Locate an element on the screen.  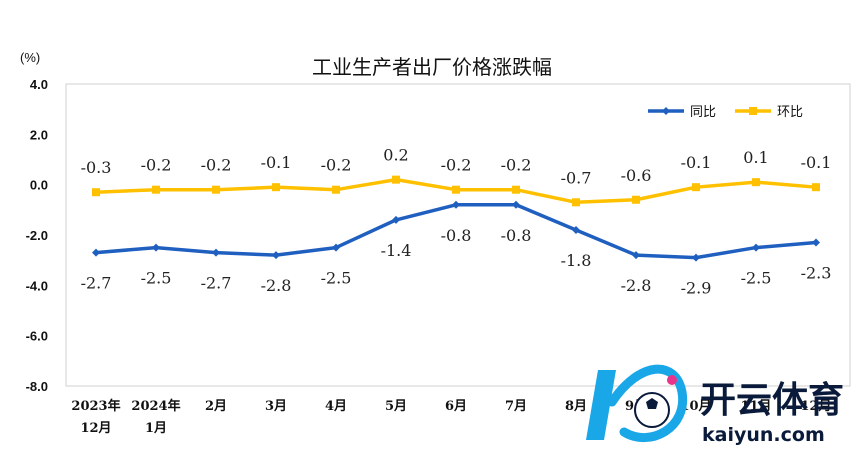
x-tick-label: 1月 is located at coordinates (156, 428).